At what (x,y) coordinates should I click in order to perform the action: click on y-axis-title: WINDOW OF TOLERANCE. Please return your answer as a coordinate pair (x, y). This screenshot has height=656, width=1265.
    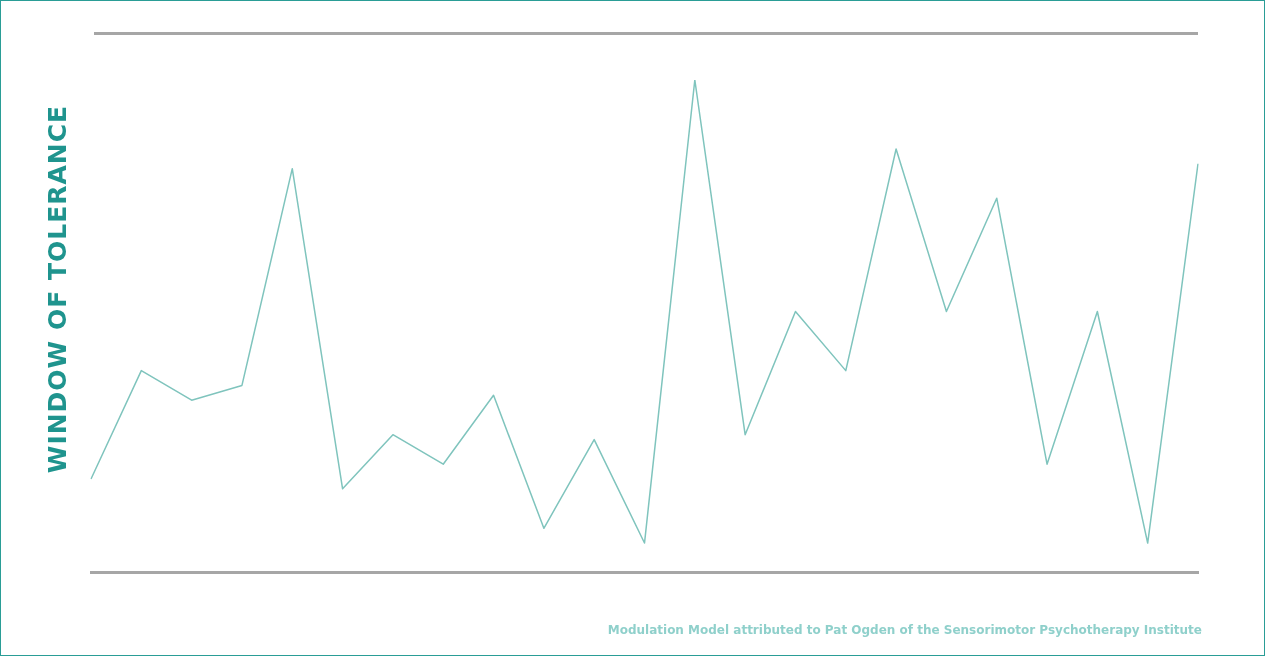
    Looking at the image, I should click on (57, 289).